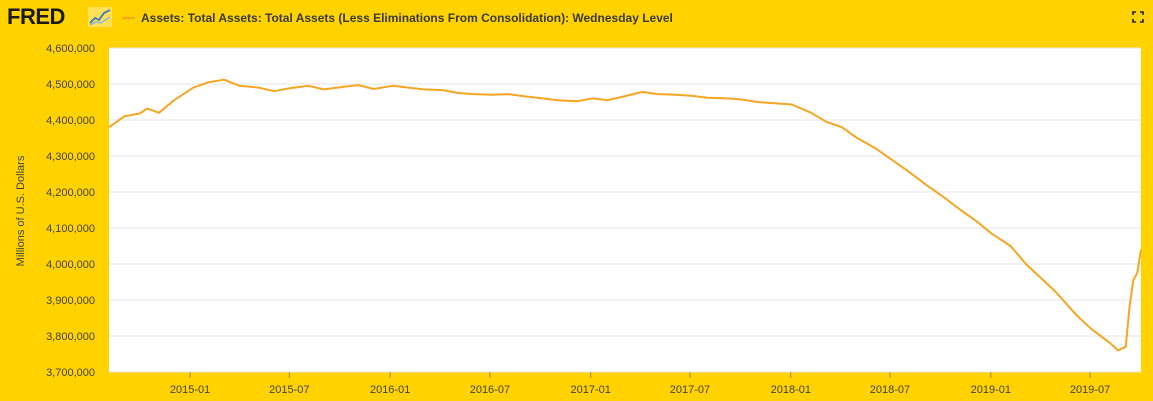  I want to click on line-graph-icon, so click(100, 17).